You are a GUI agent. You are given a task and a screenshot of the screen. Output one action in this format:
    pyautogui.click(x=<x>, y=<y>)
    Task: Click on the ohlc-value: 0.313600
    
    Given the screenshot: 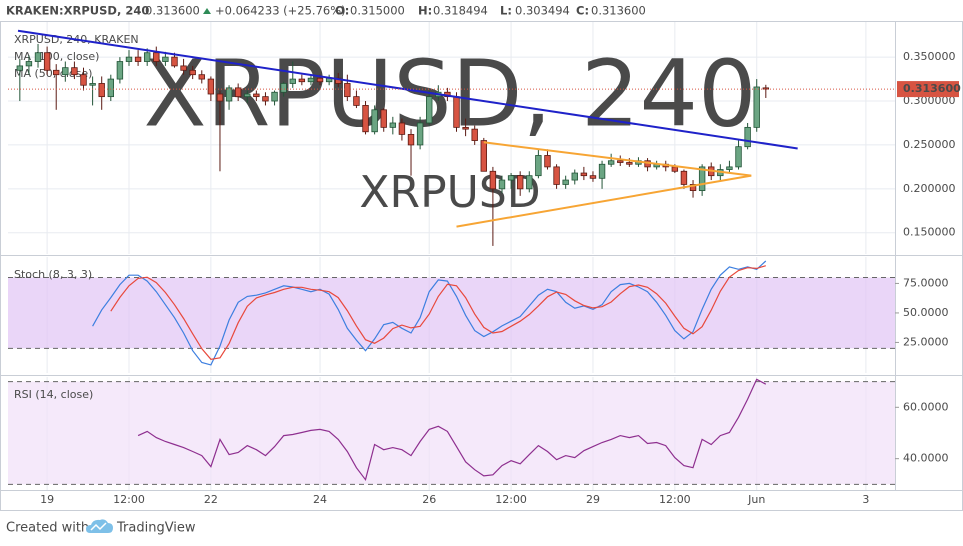 What is the action you would take?
    pyautogui.click(x=618, y=11)
    